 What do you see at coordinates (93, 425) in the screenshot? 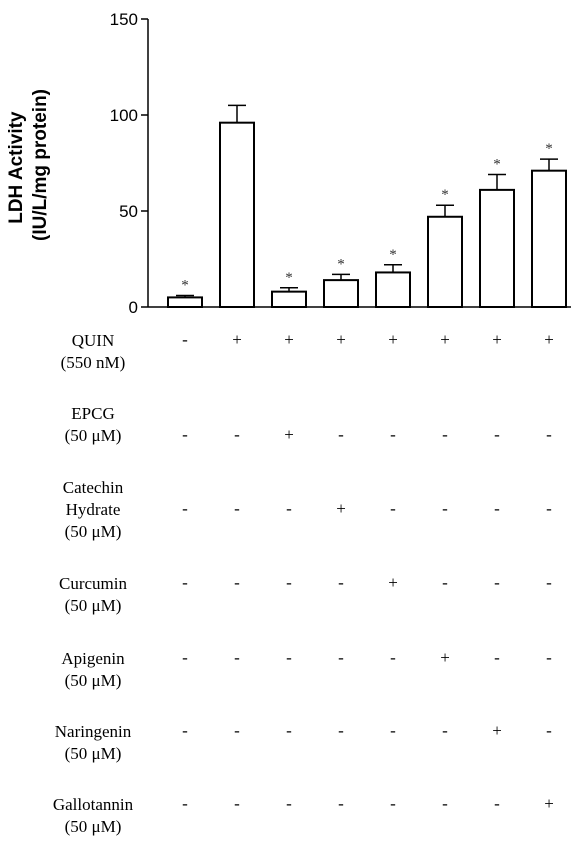
I see `condition-label: EPCG (50 μM)` at bounding box center [93, 425].